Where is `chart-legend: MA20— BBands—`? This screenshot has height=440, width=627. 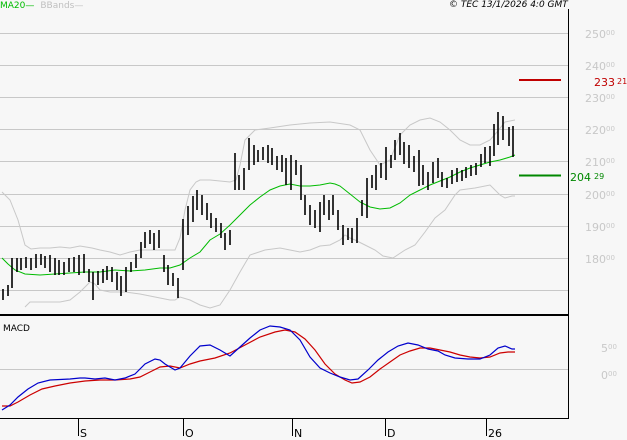
chart-legend: MA20— BBands— is located at coordinates (41, 6).